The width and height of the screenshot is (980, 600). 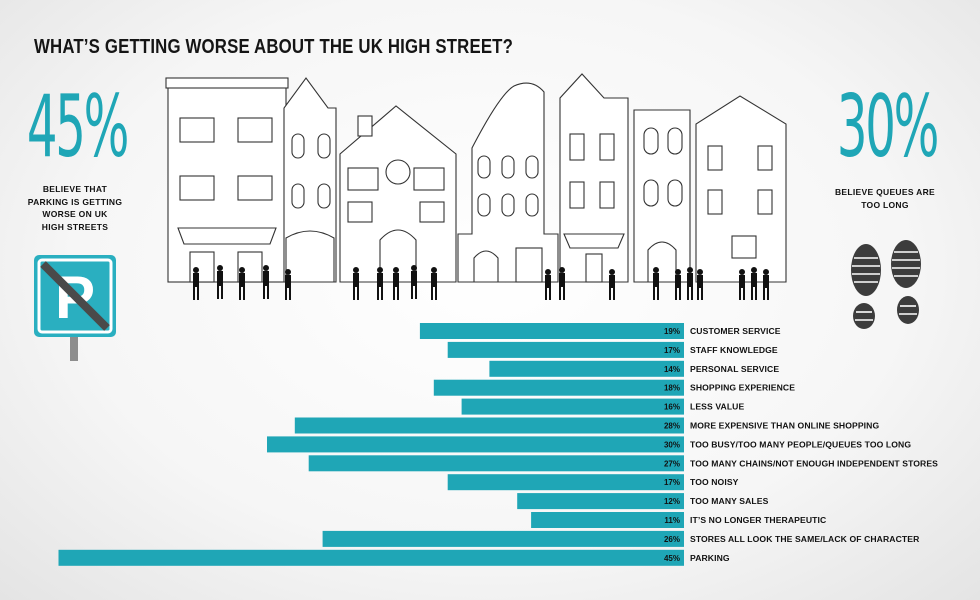 I want to click on sign-border, so click(x=75, y=296).